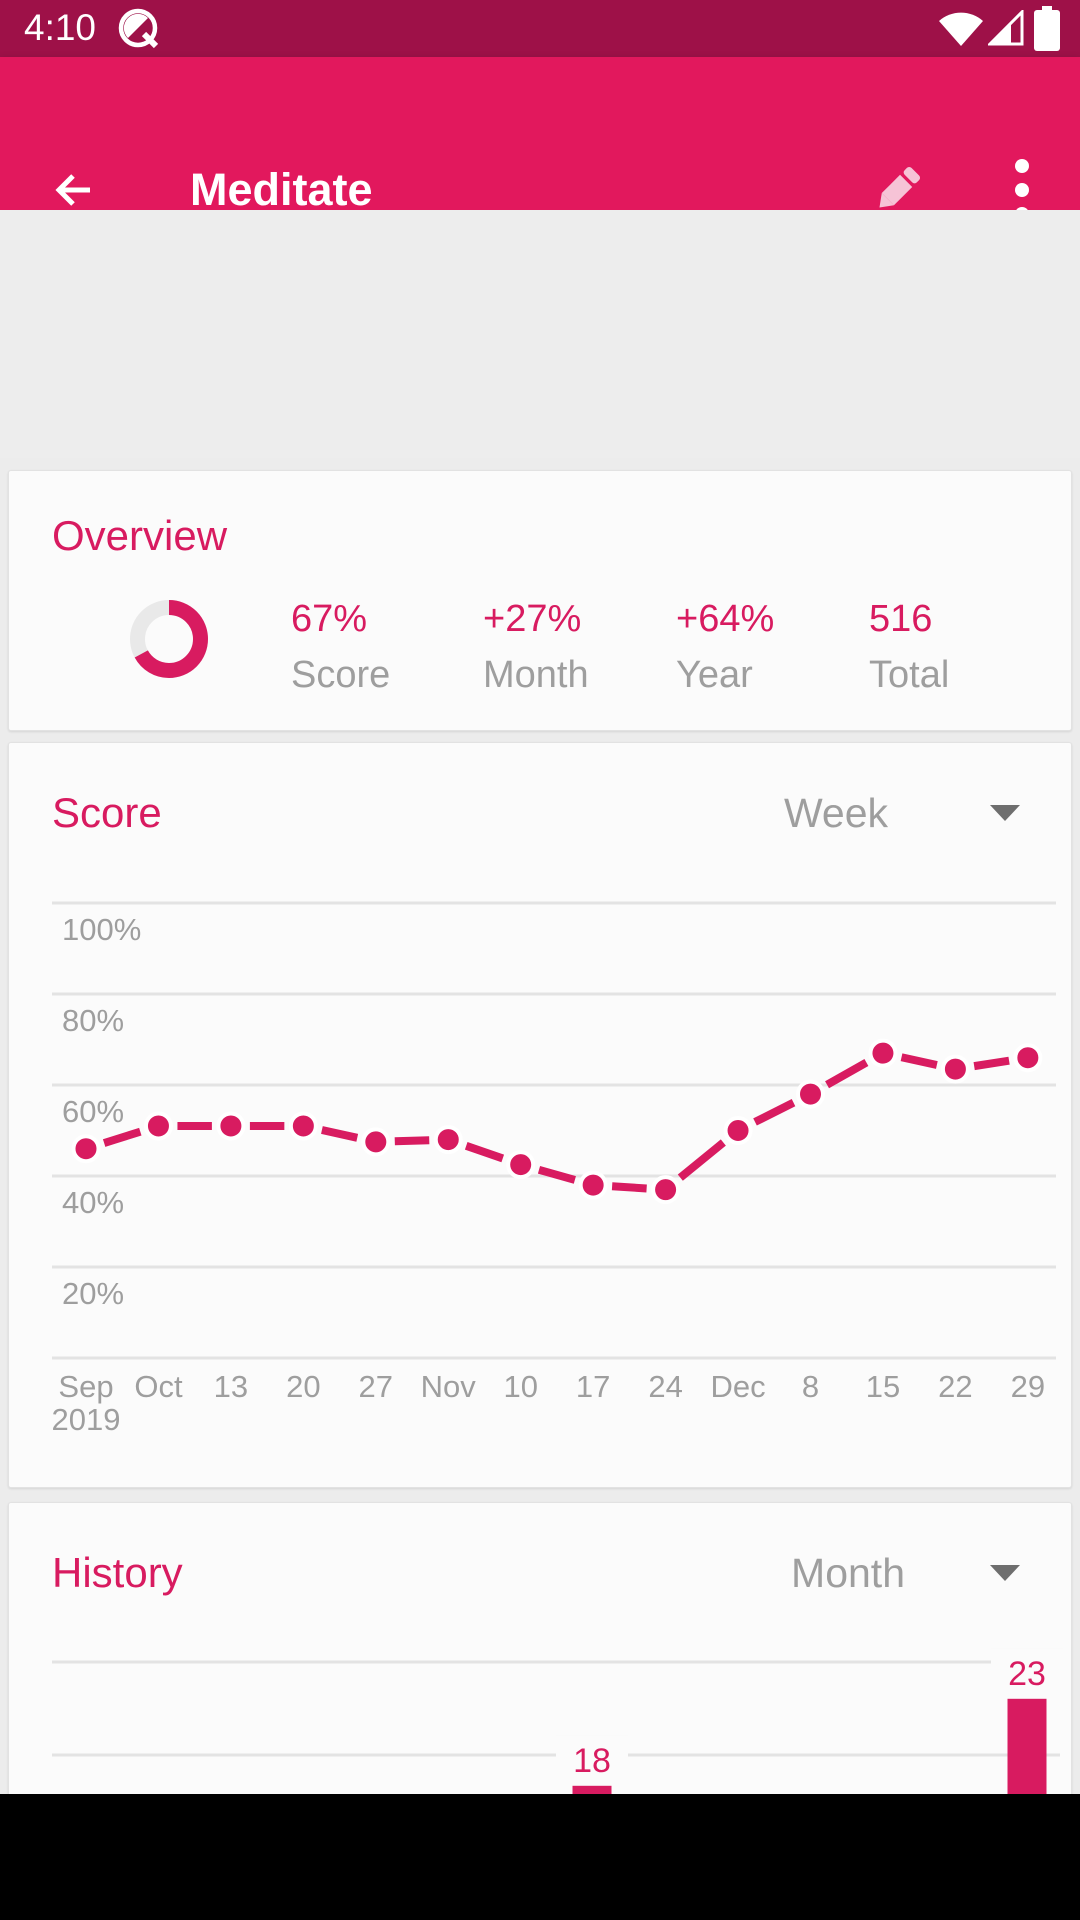 Image resolution: width=1080 pixels, height=1920 pixels. What do you see at coordinates (138, 28) in the screenshot?
I see `android-q-notification-icon` at bounding box center [138, 28].